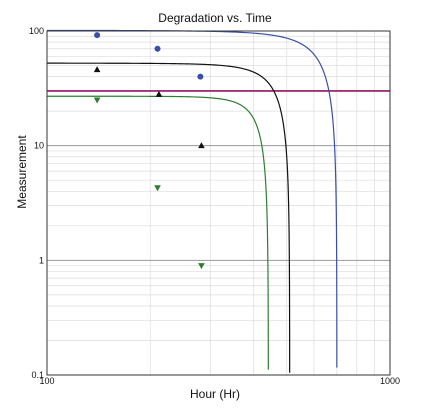 Image resolution: width=437 pixels, height=411 pixels. I want to click on y-tick-label: 100, so click(36, 31).